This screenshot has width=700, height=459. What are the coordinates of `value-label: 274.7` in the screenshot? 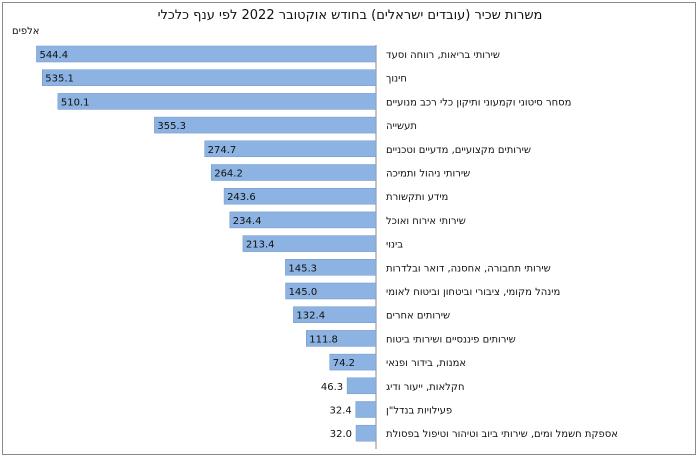 It's located at (222, 150).